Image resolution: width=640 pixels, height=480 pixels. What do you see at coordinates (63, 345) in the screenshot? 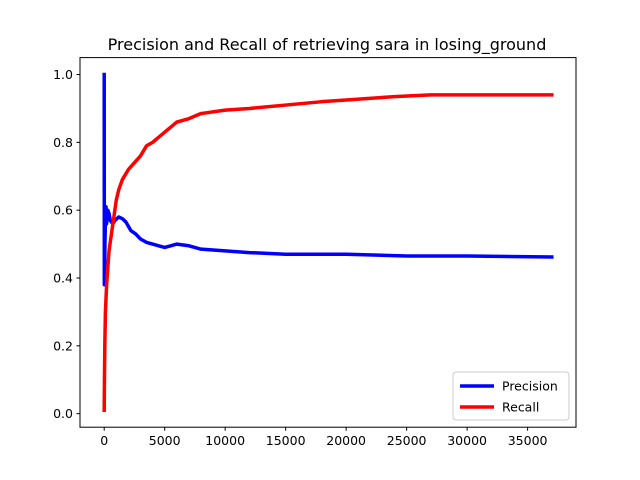
I see `y-tick-label: 0.2` at bounding box center [63, 345].